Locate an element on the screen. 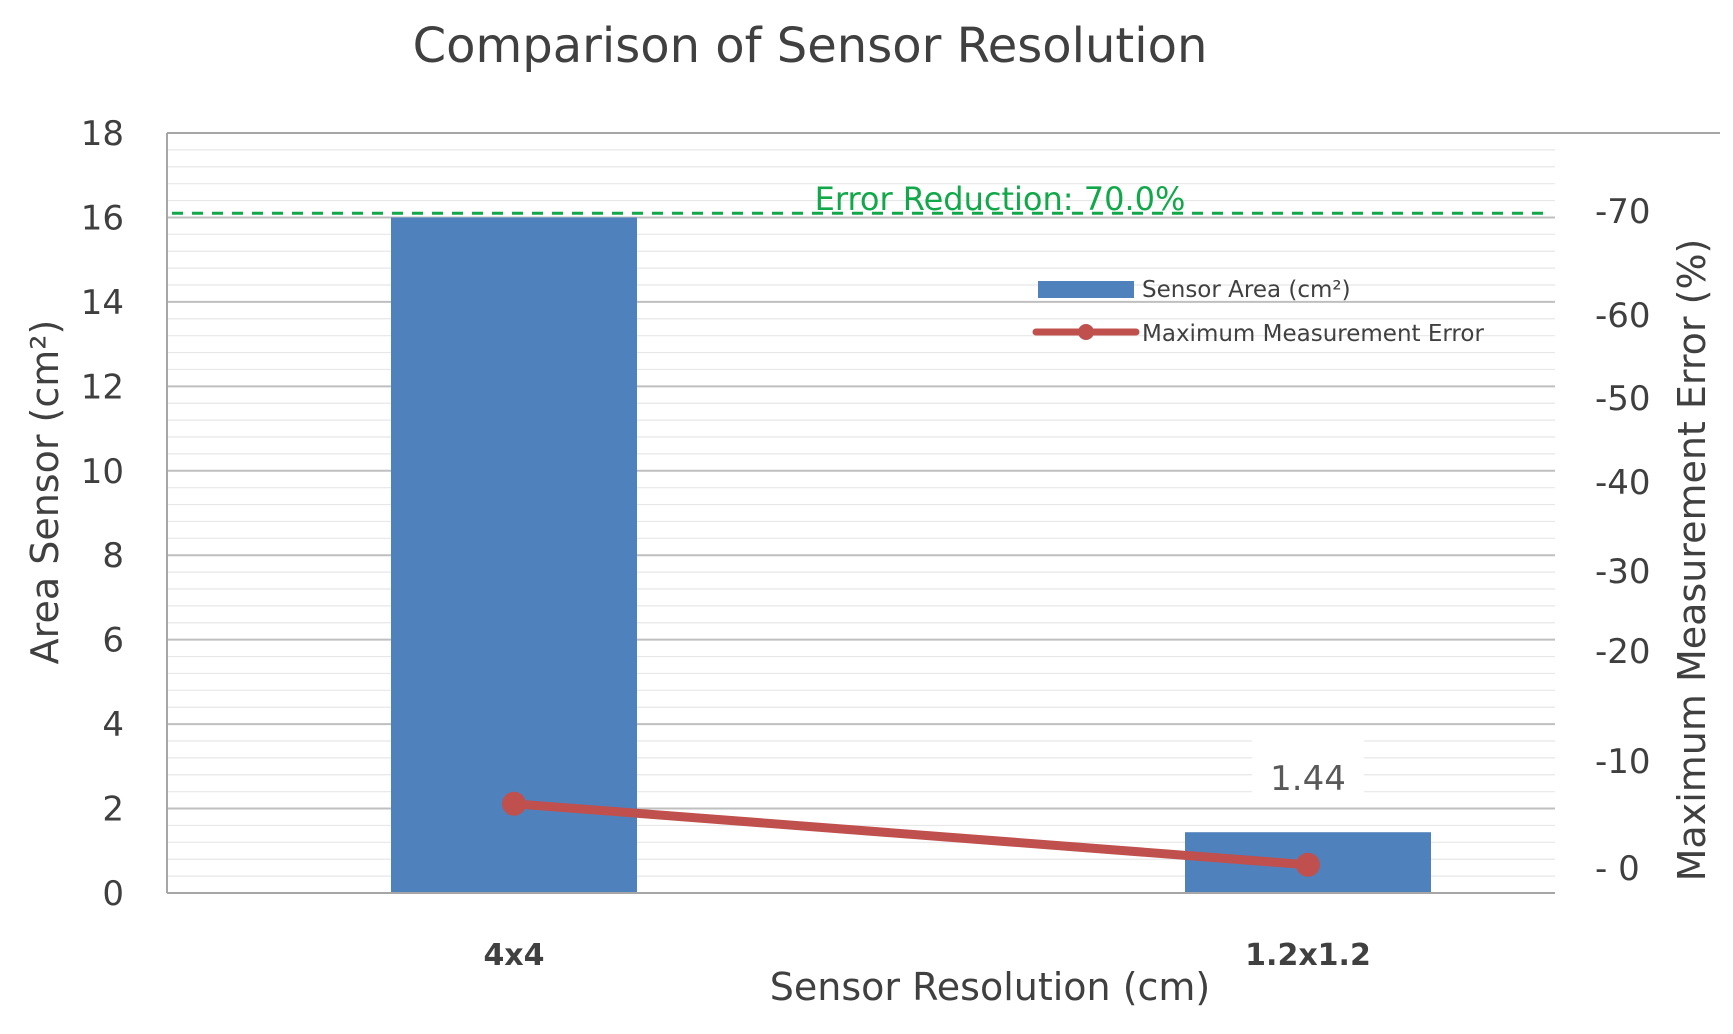 This screenshot has width=1733, height=1034. data-label-text: 1.44 is located at coordinates (1308, 779).